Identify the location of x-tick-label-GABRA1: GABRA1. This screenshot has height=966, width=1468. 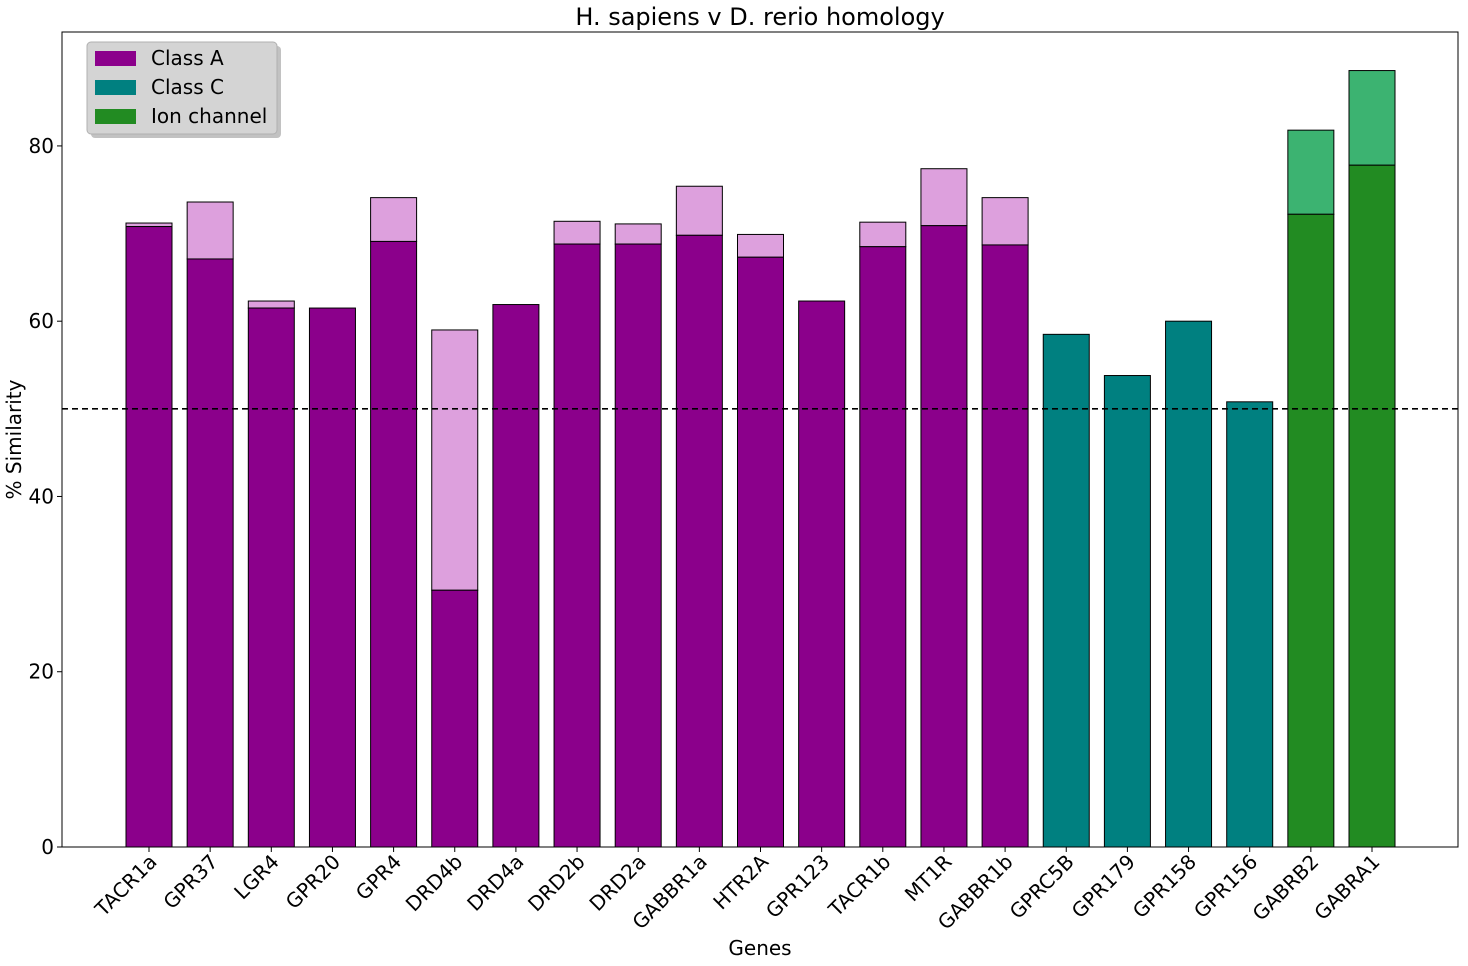
(1346, 887).